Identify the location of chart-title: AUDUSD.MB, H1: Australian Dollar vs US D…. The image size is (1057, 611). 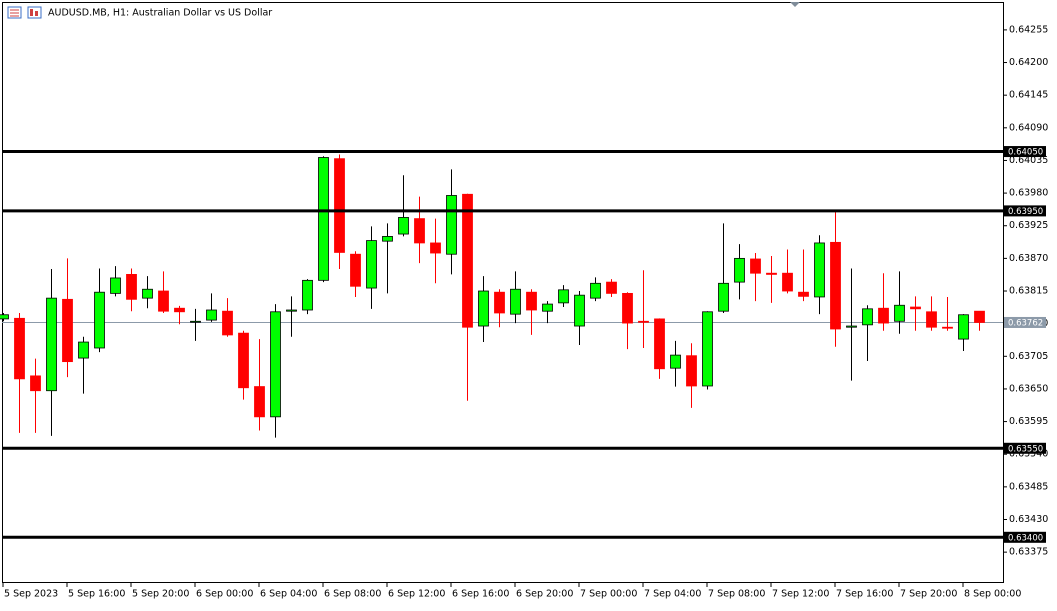
(160, 13).